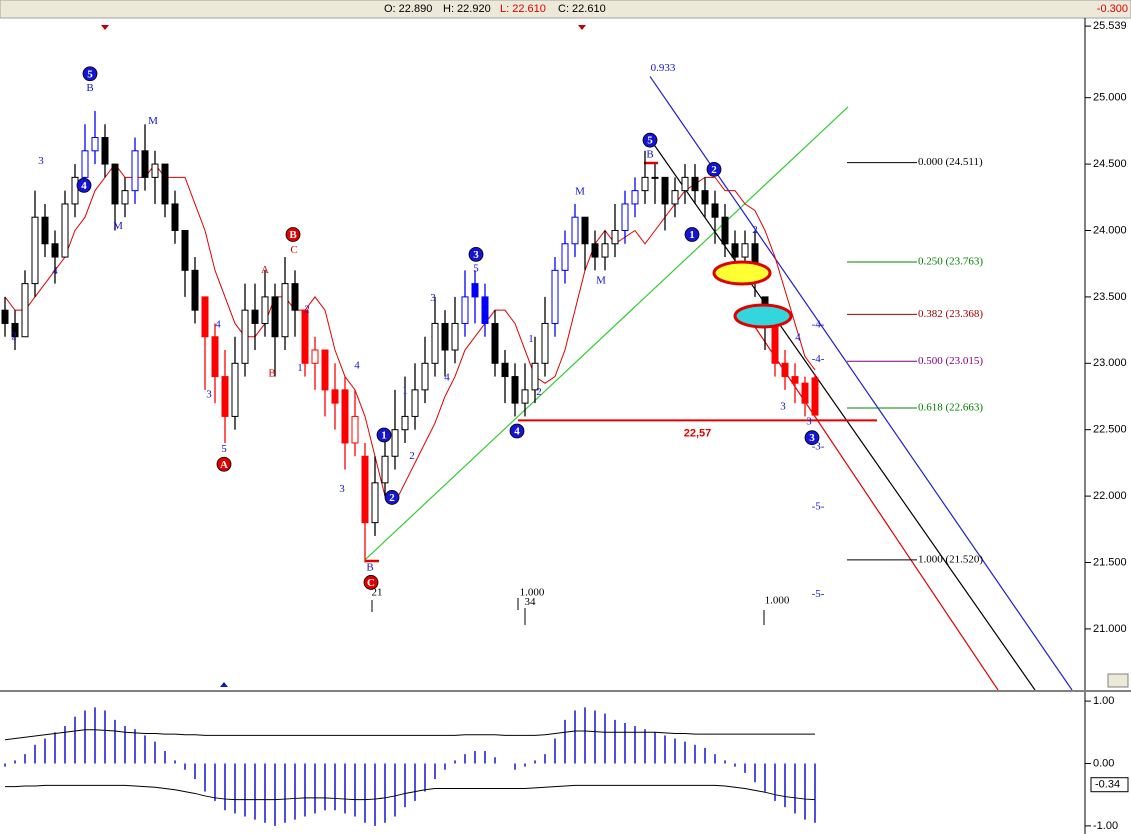  What do you see at coordinates (384, 436) in the screenshot?
I see `wave-label: 1` at bounding box center [384, 436].